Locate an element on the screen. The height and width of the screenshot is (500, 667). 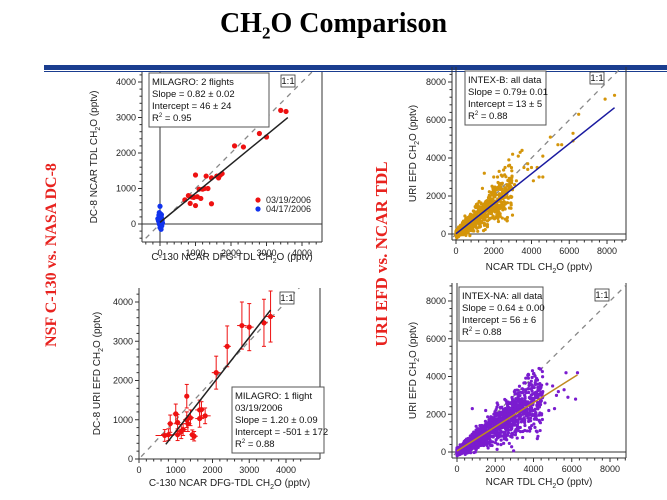
legend-marker is located at coordinates (258, 200).